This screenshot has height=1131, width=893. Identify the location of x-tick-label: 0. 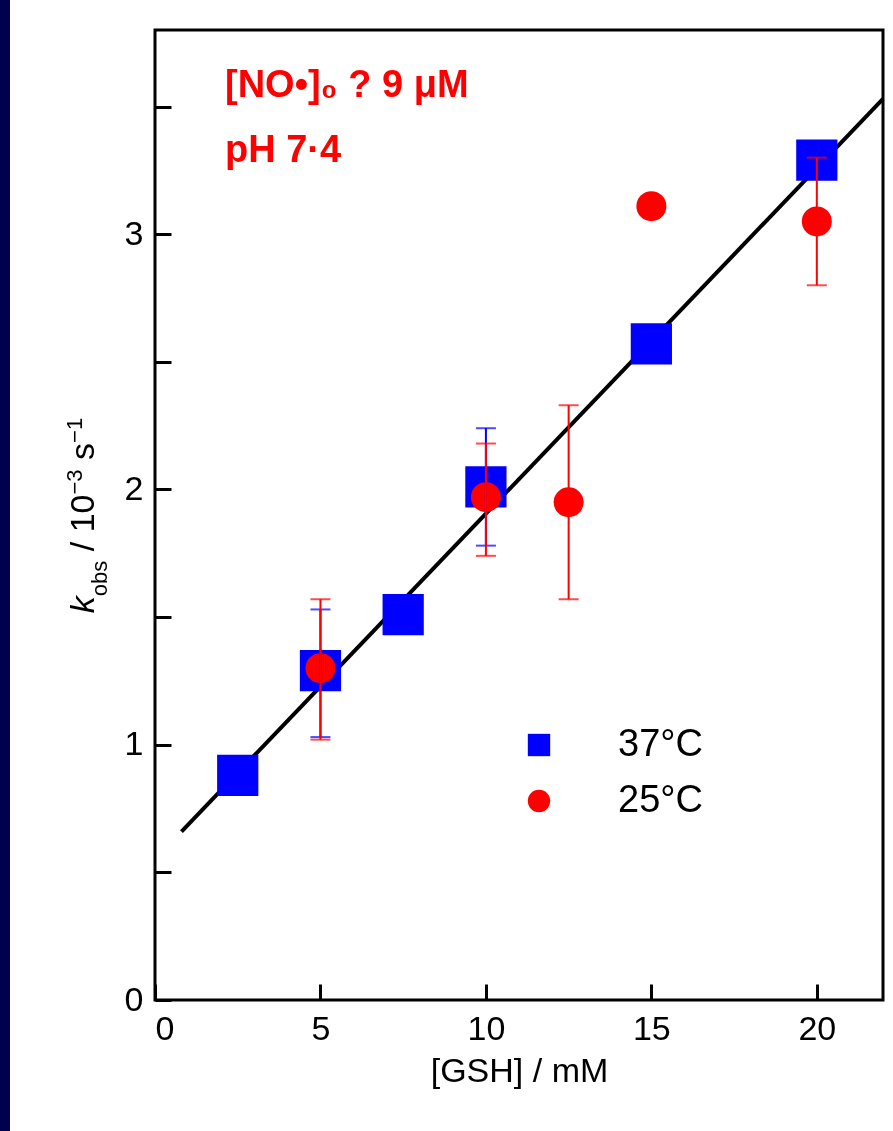
(165, 1027).